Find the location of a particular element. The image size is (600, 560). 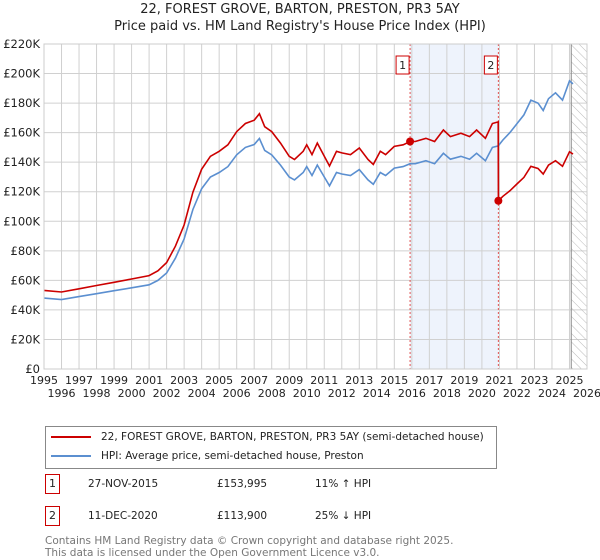

sale-badge-label: 1 is located at coordinates (402, 65).